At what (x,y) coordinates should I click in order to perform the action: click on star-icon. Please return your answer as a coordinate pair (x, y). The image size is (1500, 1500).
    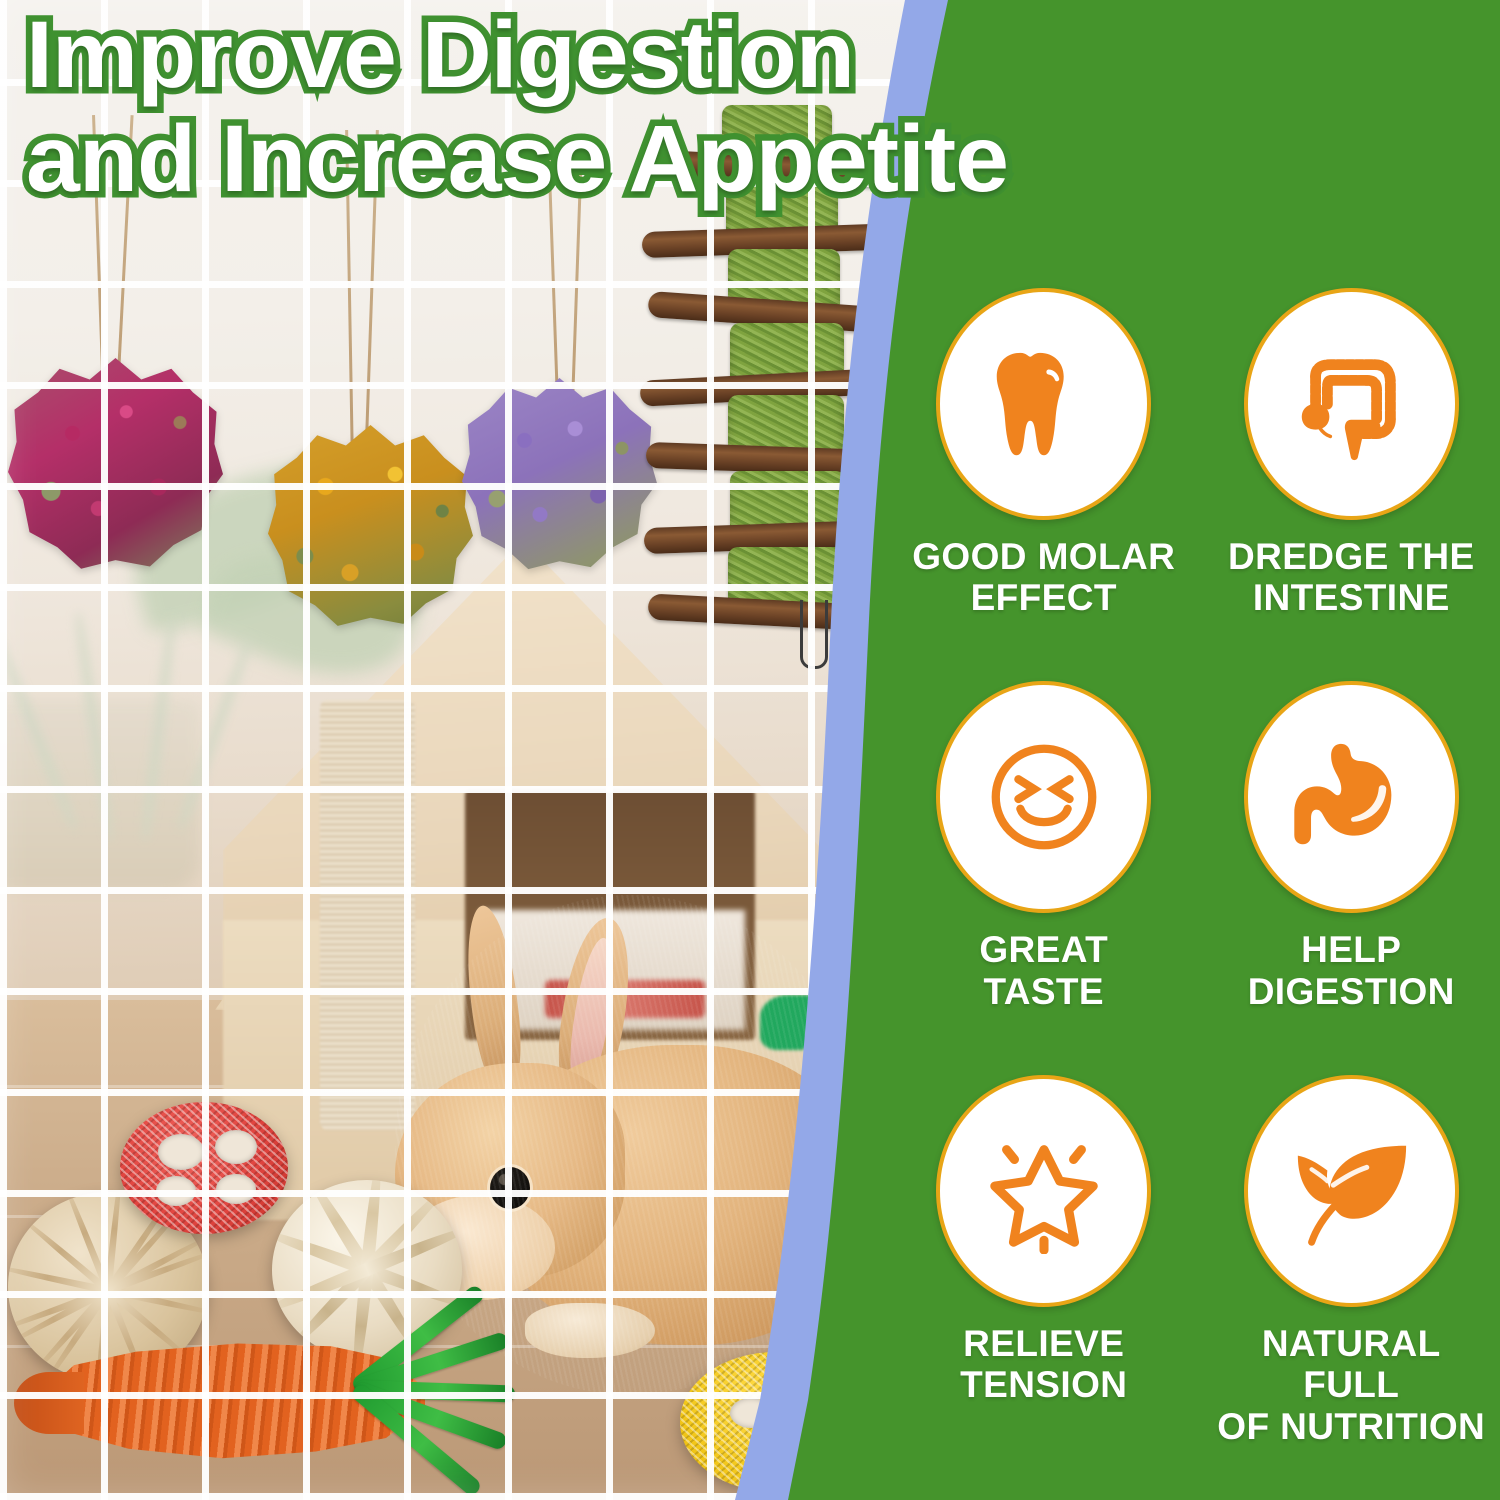
    Looking at the image, I should click on (1044, 1199).